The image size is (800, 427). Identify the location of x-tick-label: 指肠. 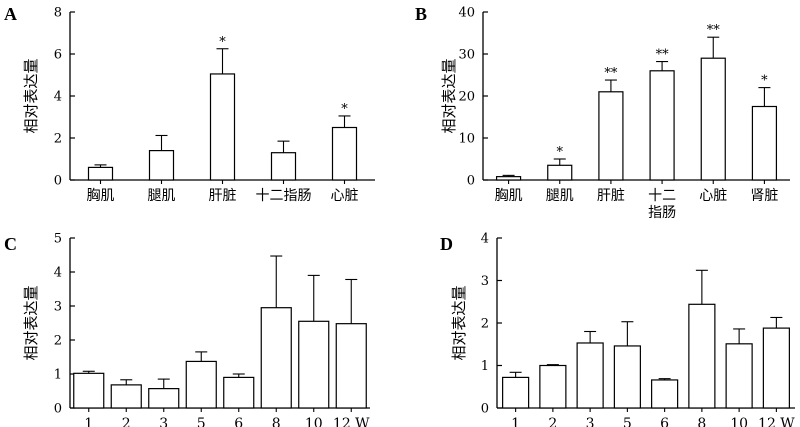
(662, 213).